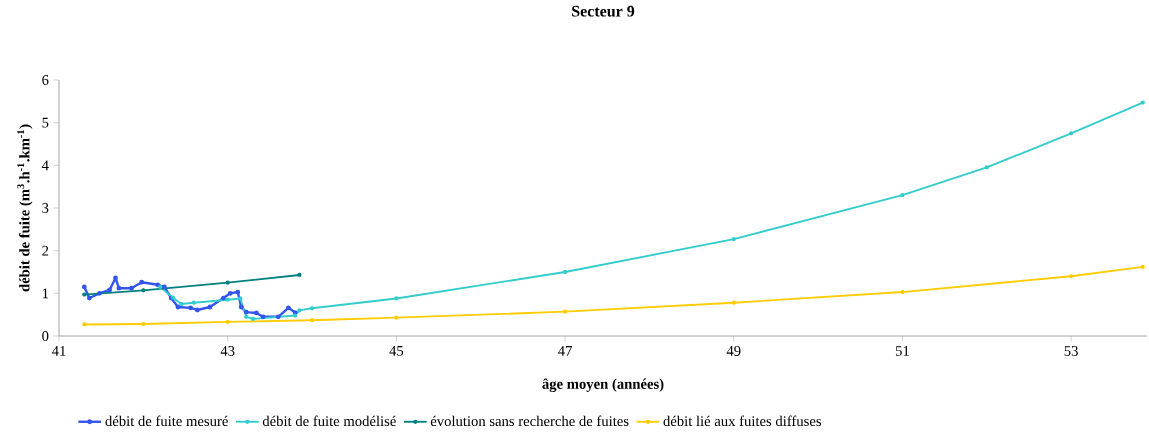 This screenshot has height=437, width=1149. Describe the element at coordinates (25, 208) in the screenshot. I see `y-axis-title: débit de fuite (m$^{3}$.h$^{-1}$.km$^{-1}$)` at that location.